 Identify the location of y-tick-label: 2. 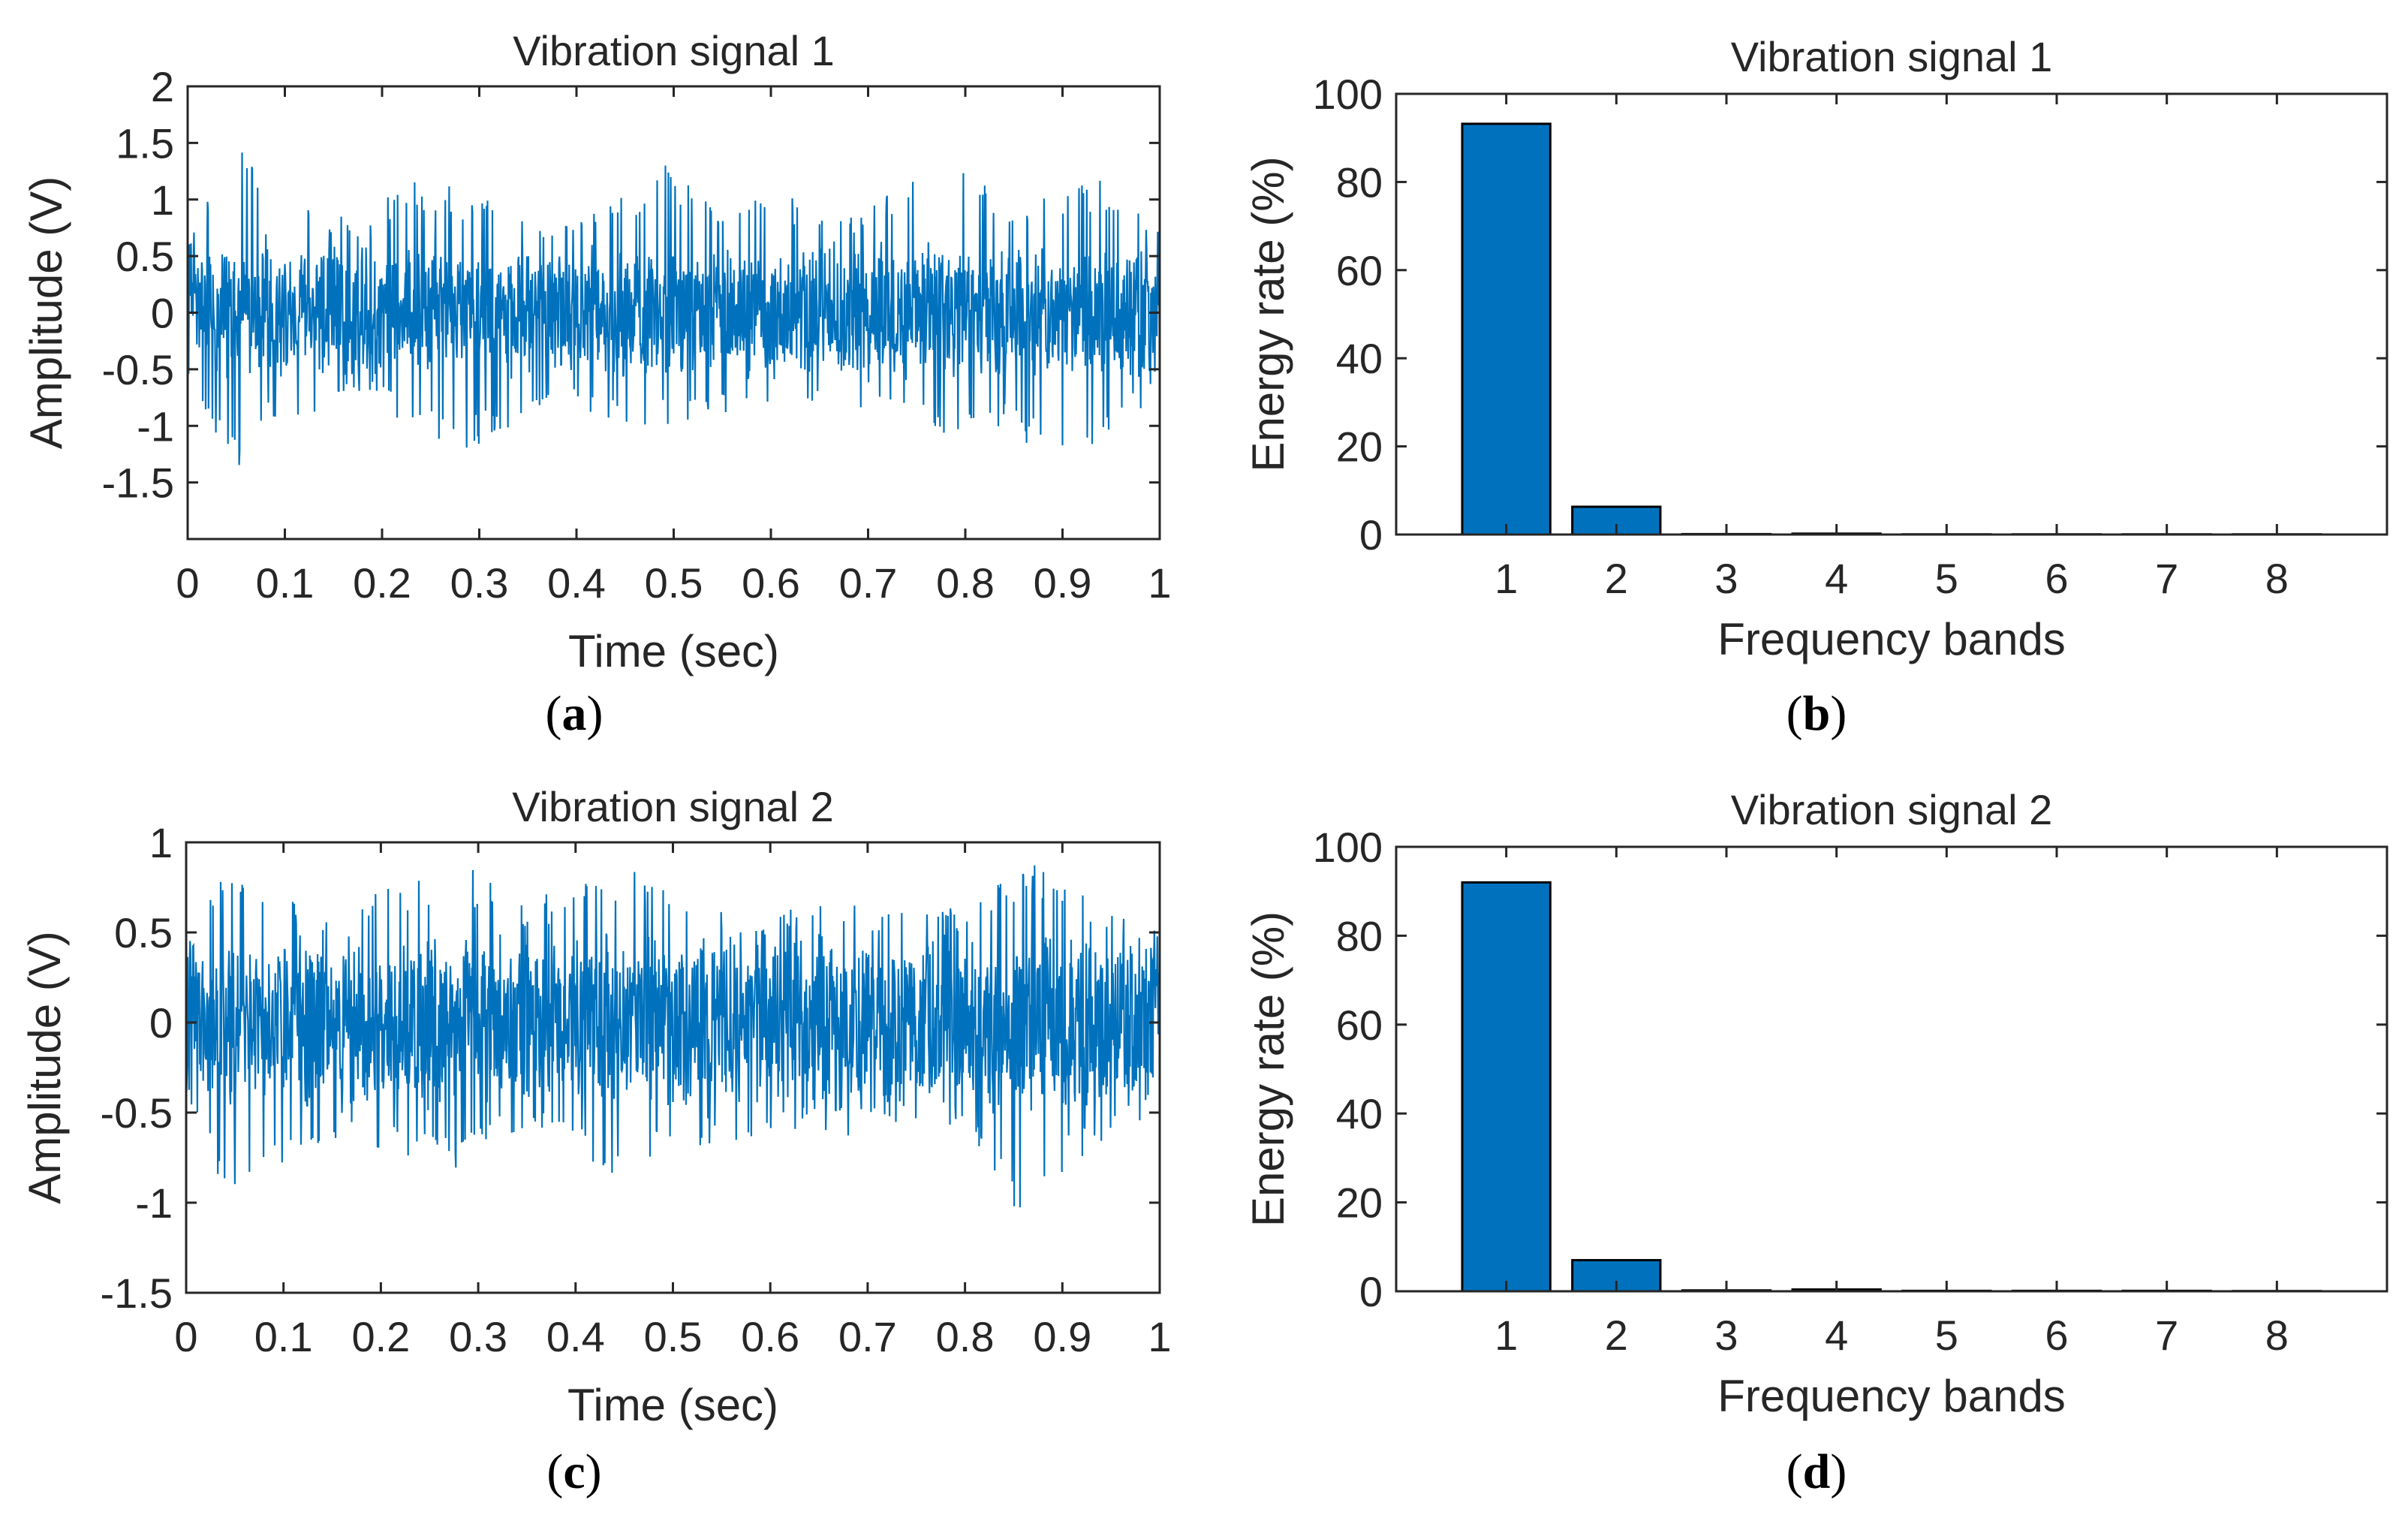
(162, 86).